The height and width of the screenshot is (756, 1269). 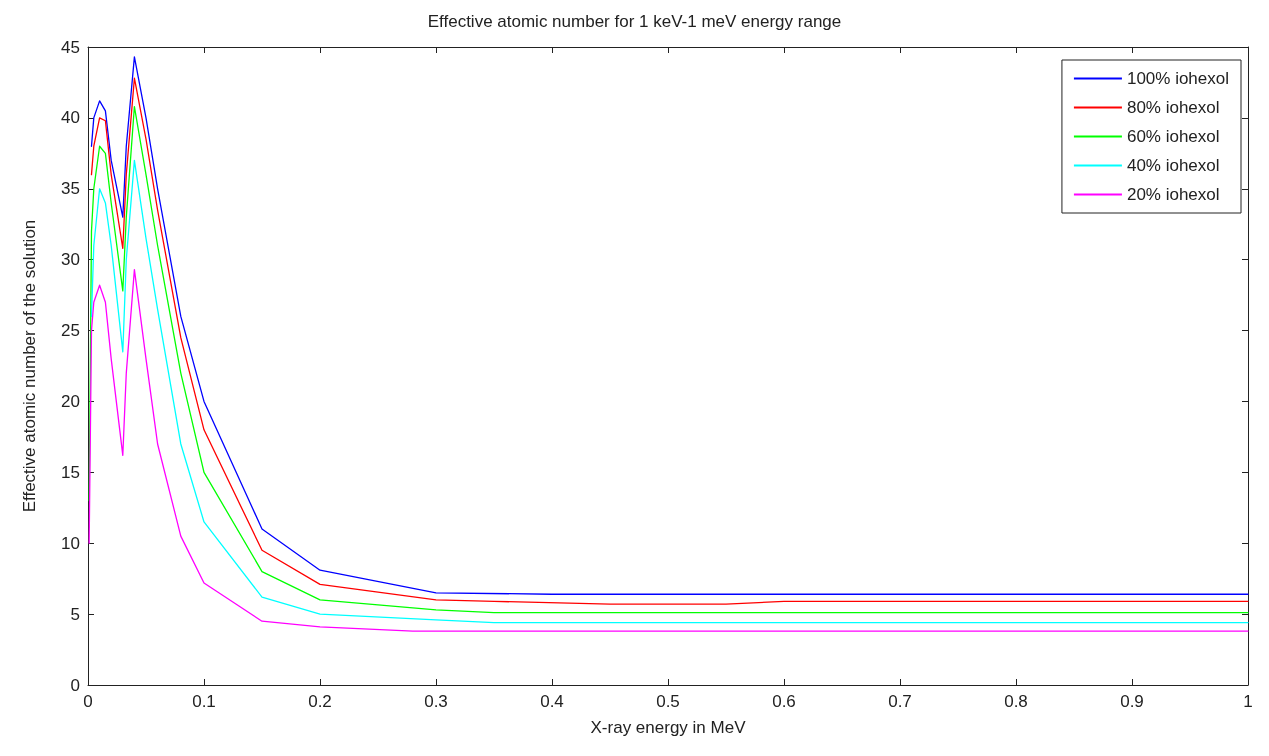 I want to click on y-axis-title: Effective atomic number of the solution, so click(x=29, y=366).